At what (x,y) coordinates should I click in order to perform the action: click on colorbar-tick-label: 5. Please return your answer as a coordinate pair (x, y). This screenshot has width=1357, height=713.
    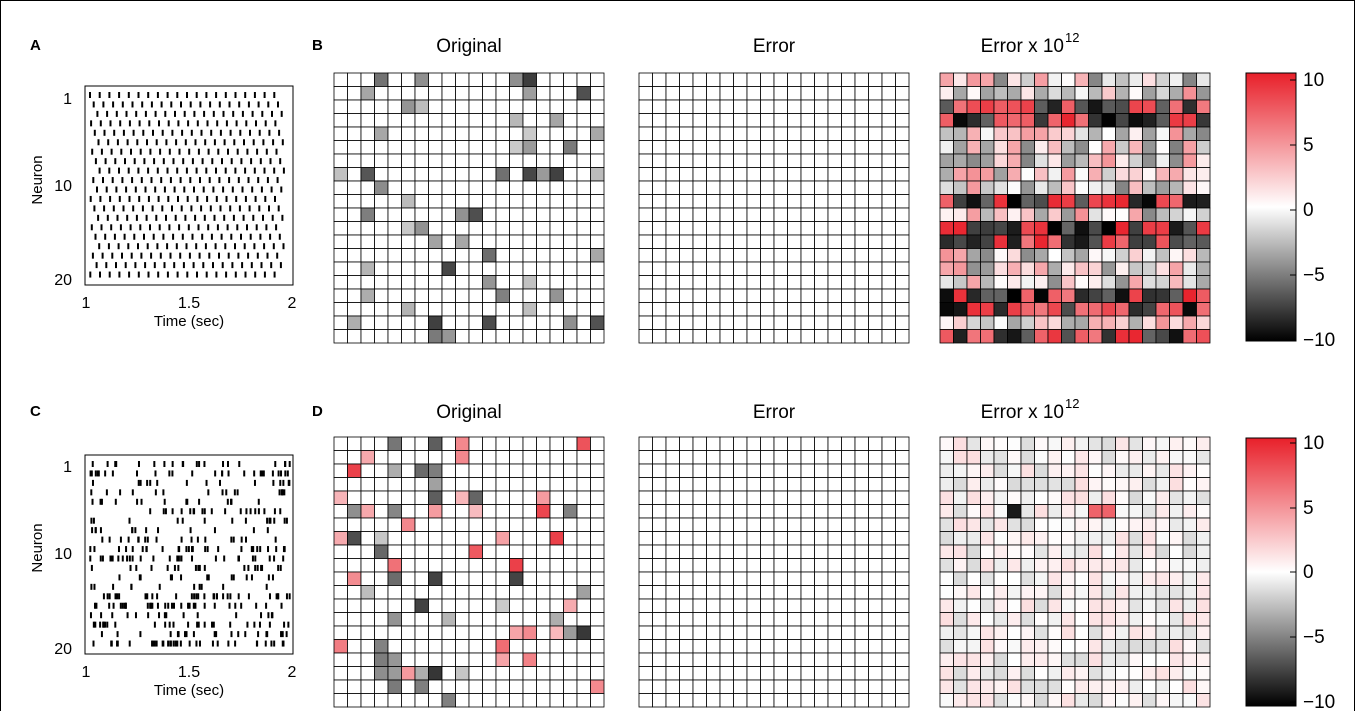
    Looking at the image, I should click on (1308, 508).